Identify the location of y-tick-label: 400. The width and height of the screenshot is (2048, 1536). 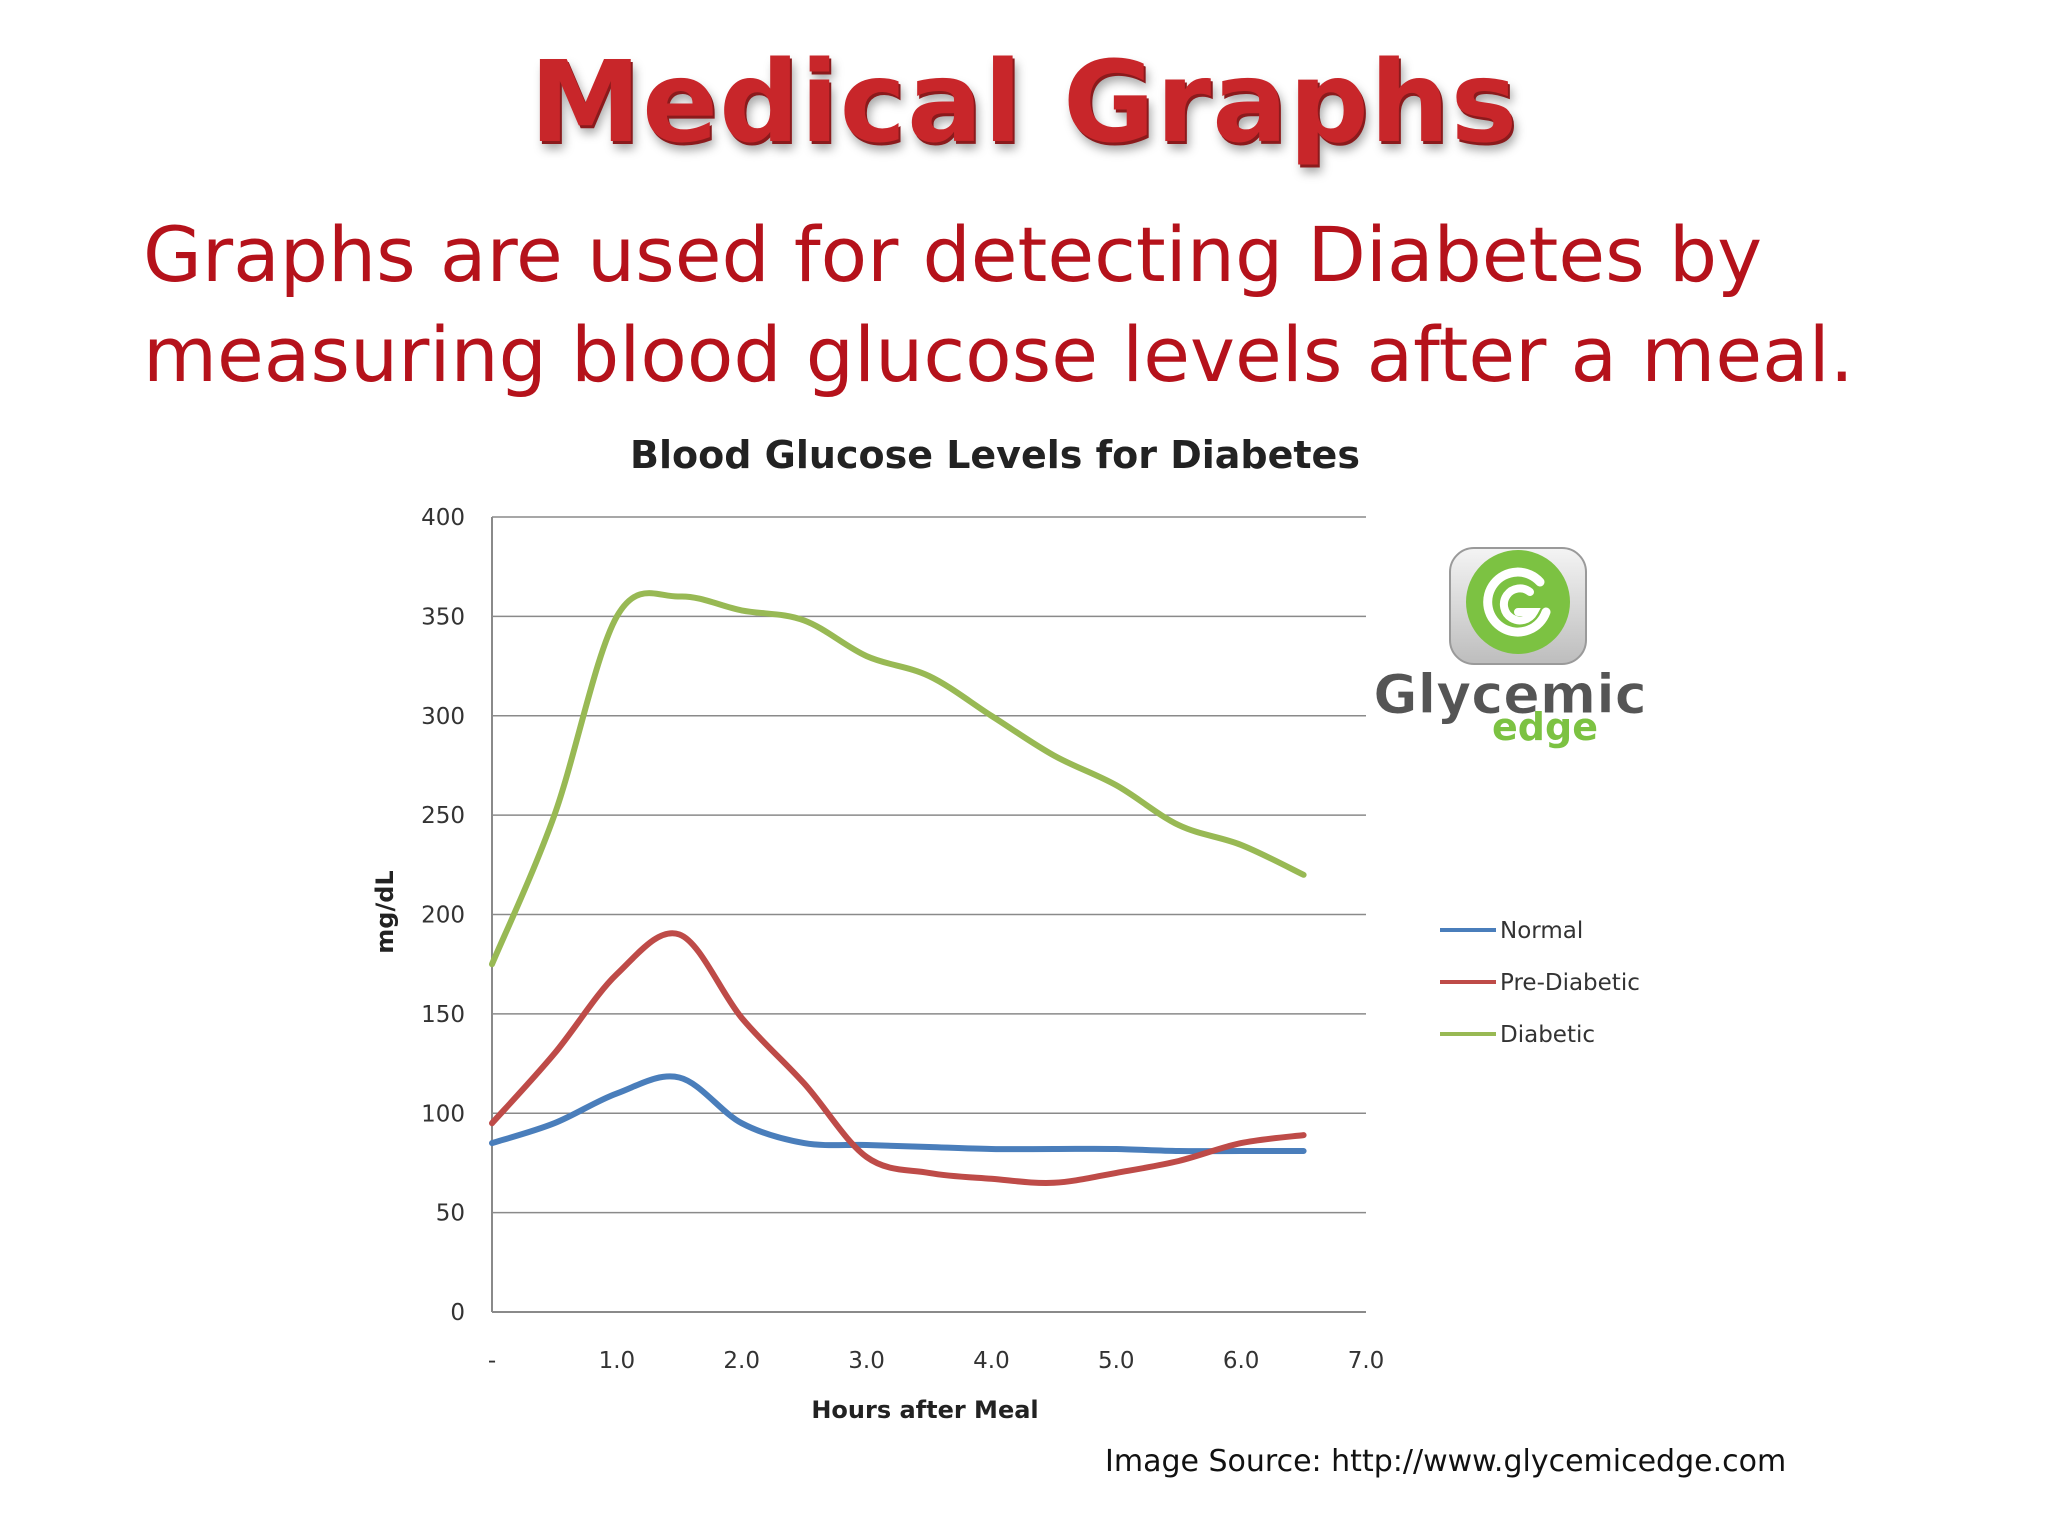
(443, 518).